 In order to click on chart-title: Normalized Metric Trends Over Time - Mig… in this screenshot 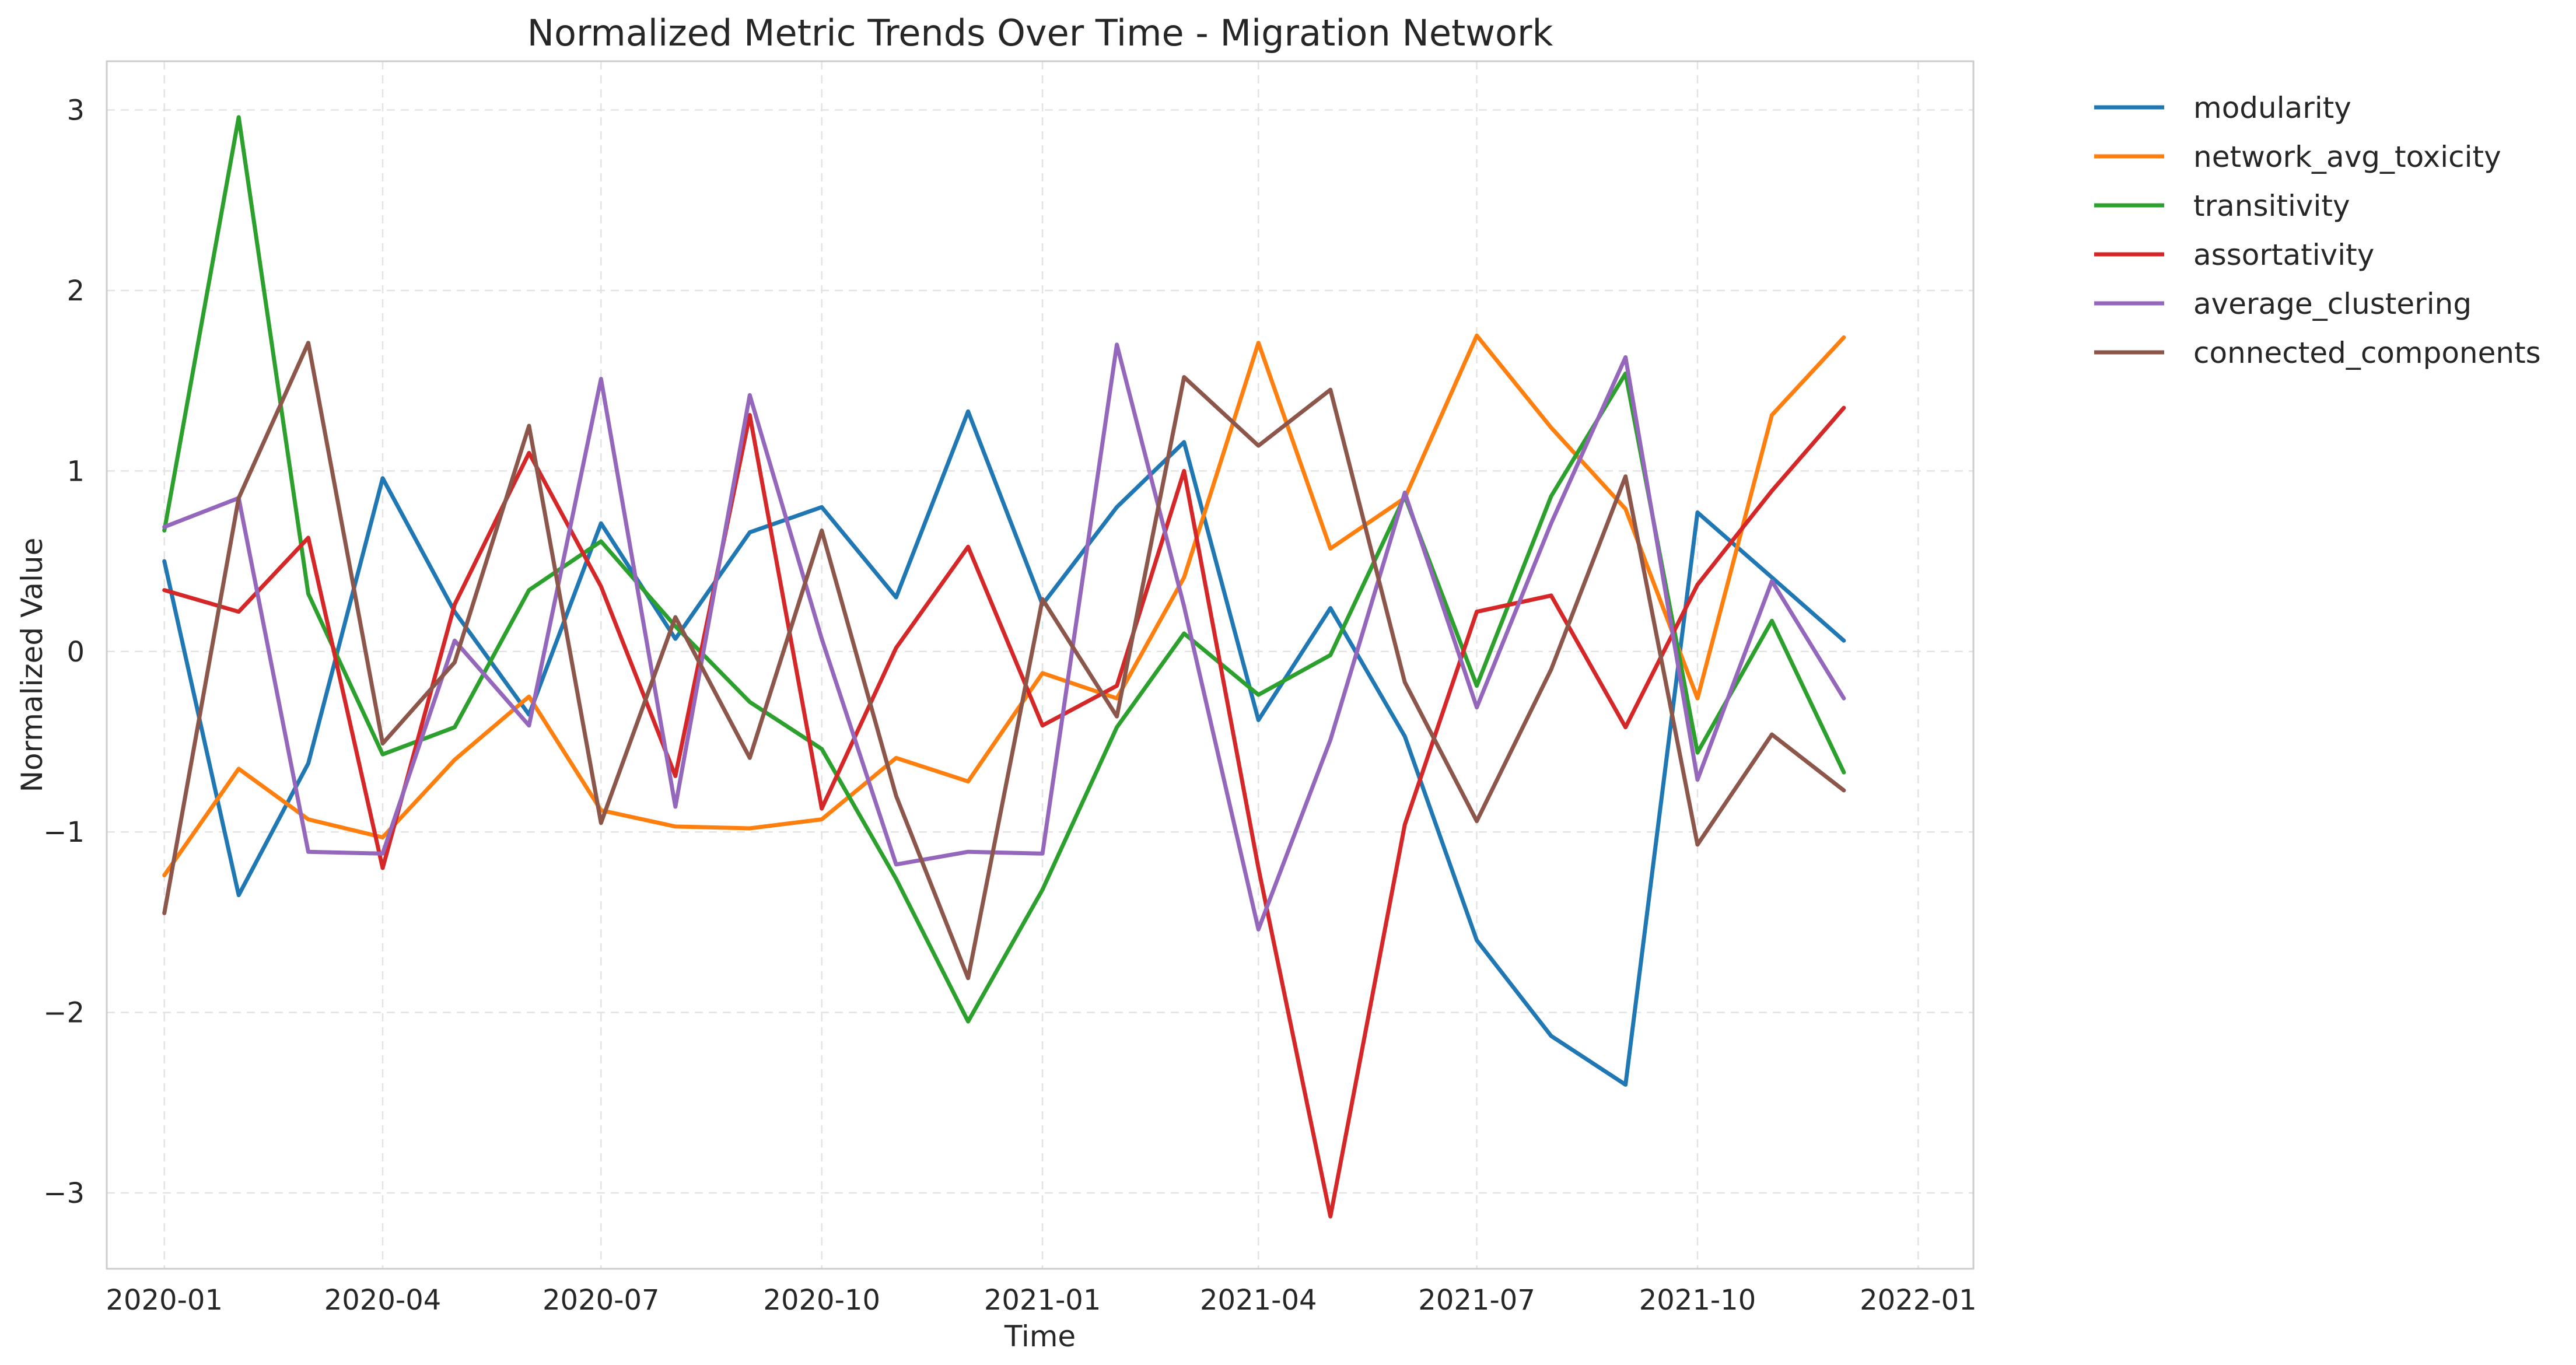, I will do `click(1040, 33)`.